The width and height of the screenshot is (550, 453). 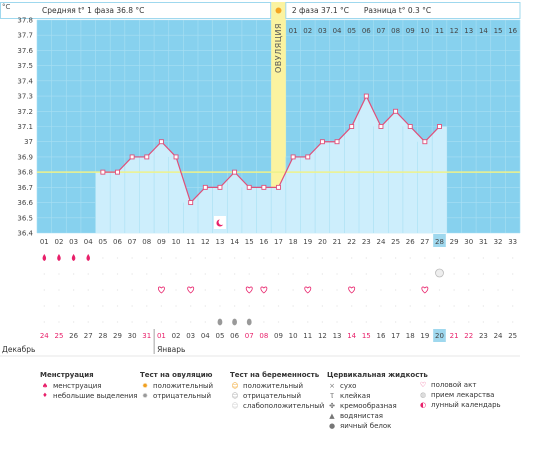 I want to click on egg-white-icon, so click(x=220, y=322).